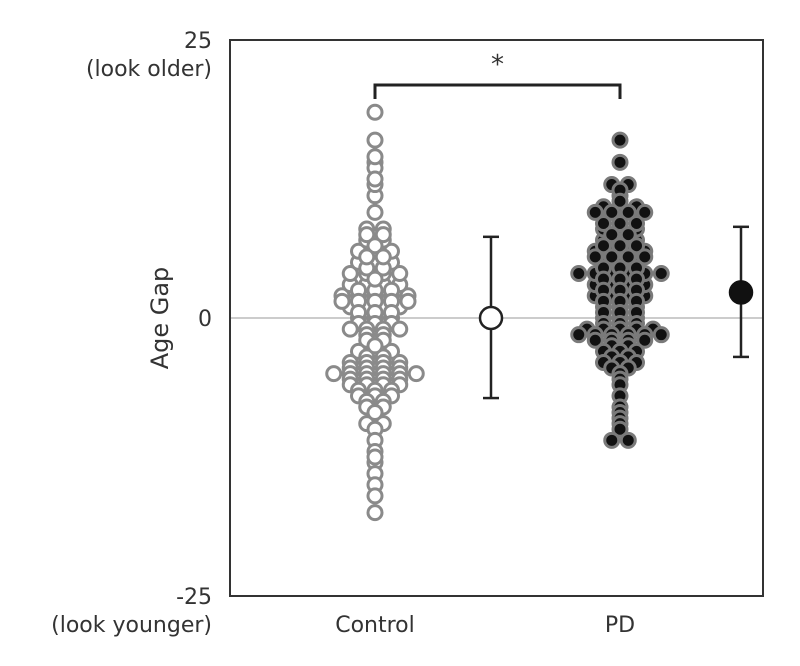 This screenshot has height=666, width=800. I want to click on y-tick-label: 25, so click(198, 41).